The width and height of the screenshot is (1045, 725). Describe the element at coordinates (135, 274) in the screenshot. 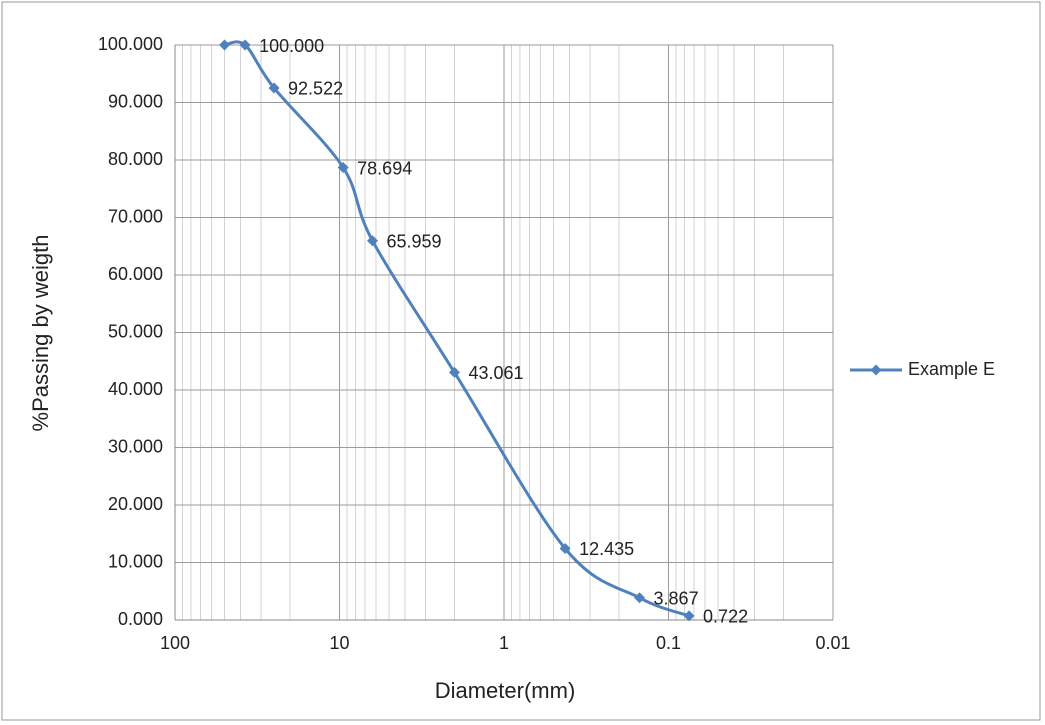

I see `y-tick-label: 60.000` at that location.